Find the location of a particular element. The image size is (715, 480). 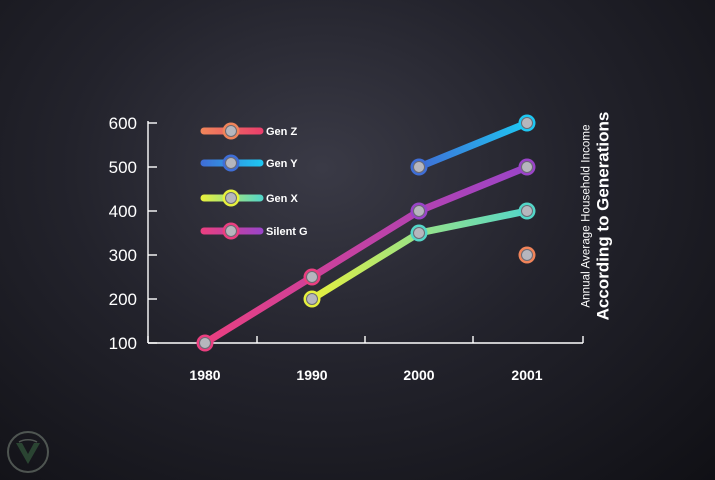

x-tick-label: 1990 is located at coordinates (311, 375).